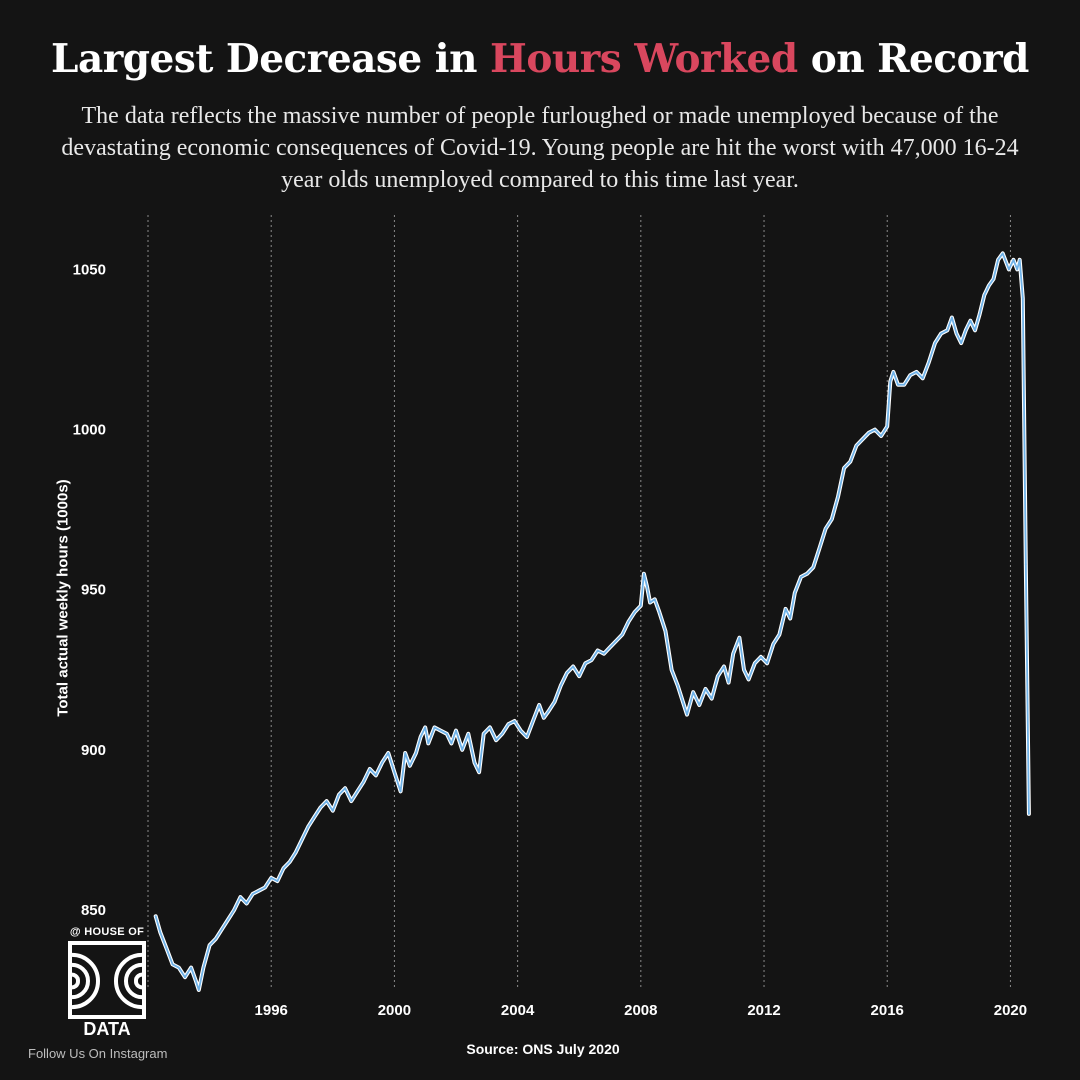  I want to click on x-tick-label-2020: 2020, so click(1010, 1010).